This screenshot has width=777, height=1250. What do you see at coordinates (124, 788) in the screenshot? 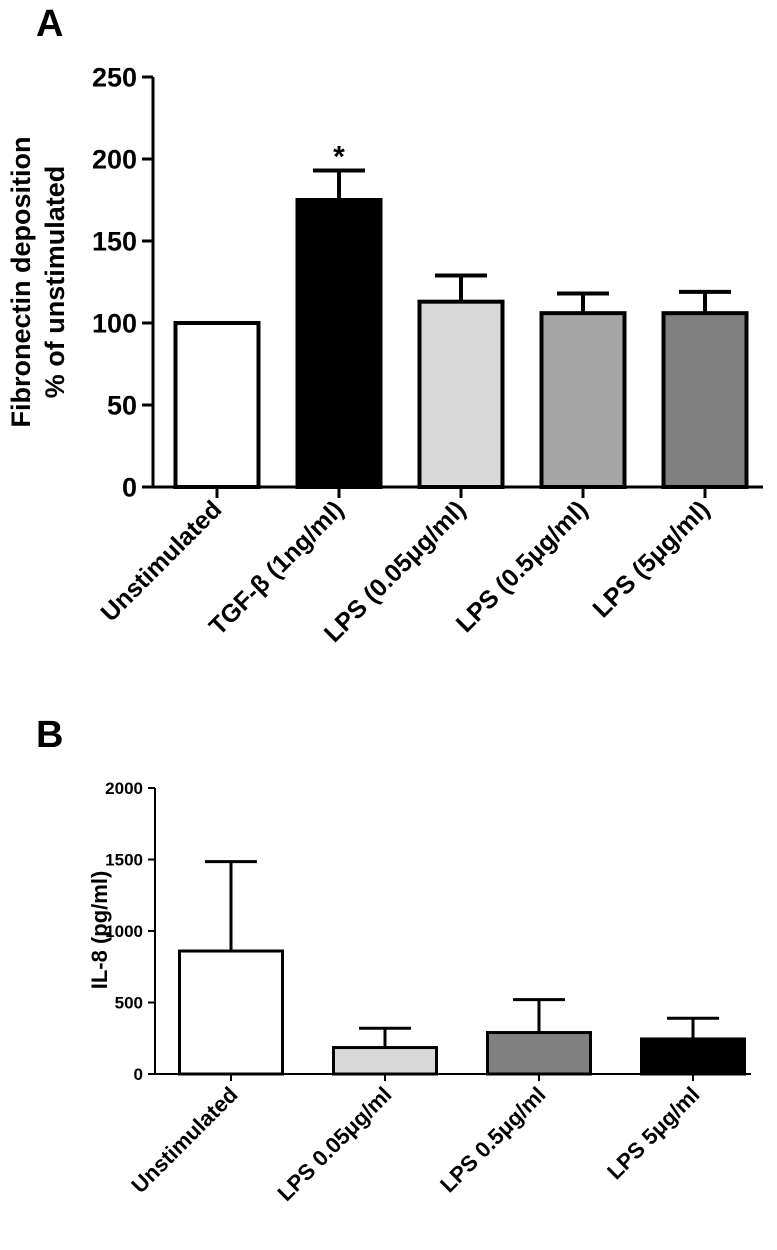
I see `panel-b-y-tick-label: 2000` at bounding box center [124, 788].